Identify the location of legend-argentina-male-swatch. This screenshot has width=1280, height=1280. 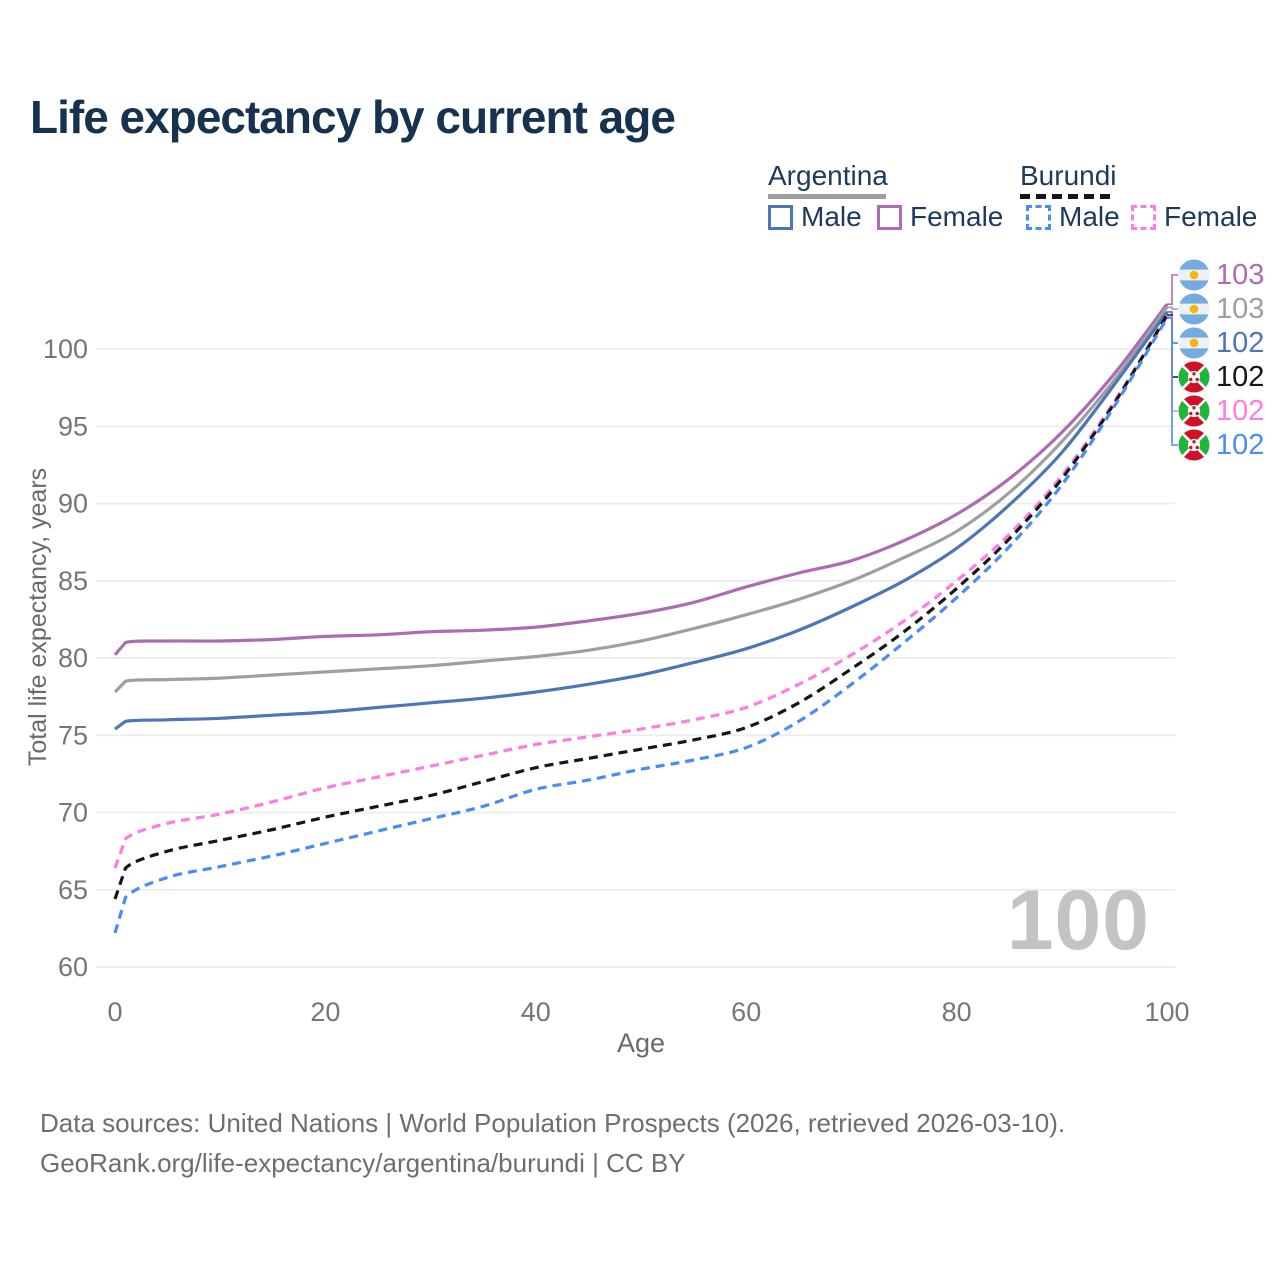
(780, 217).